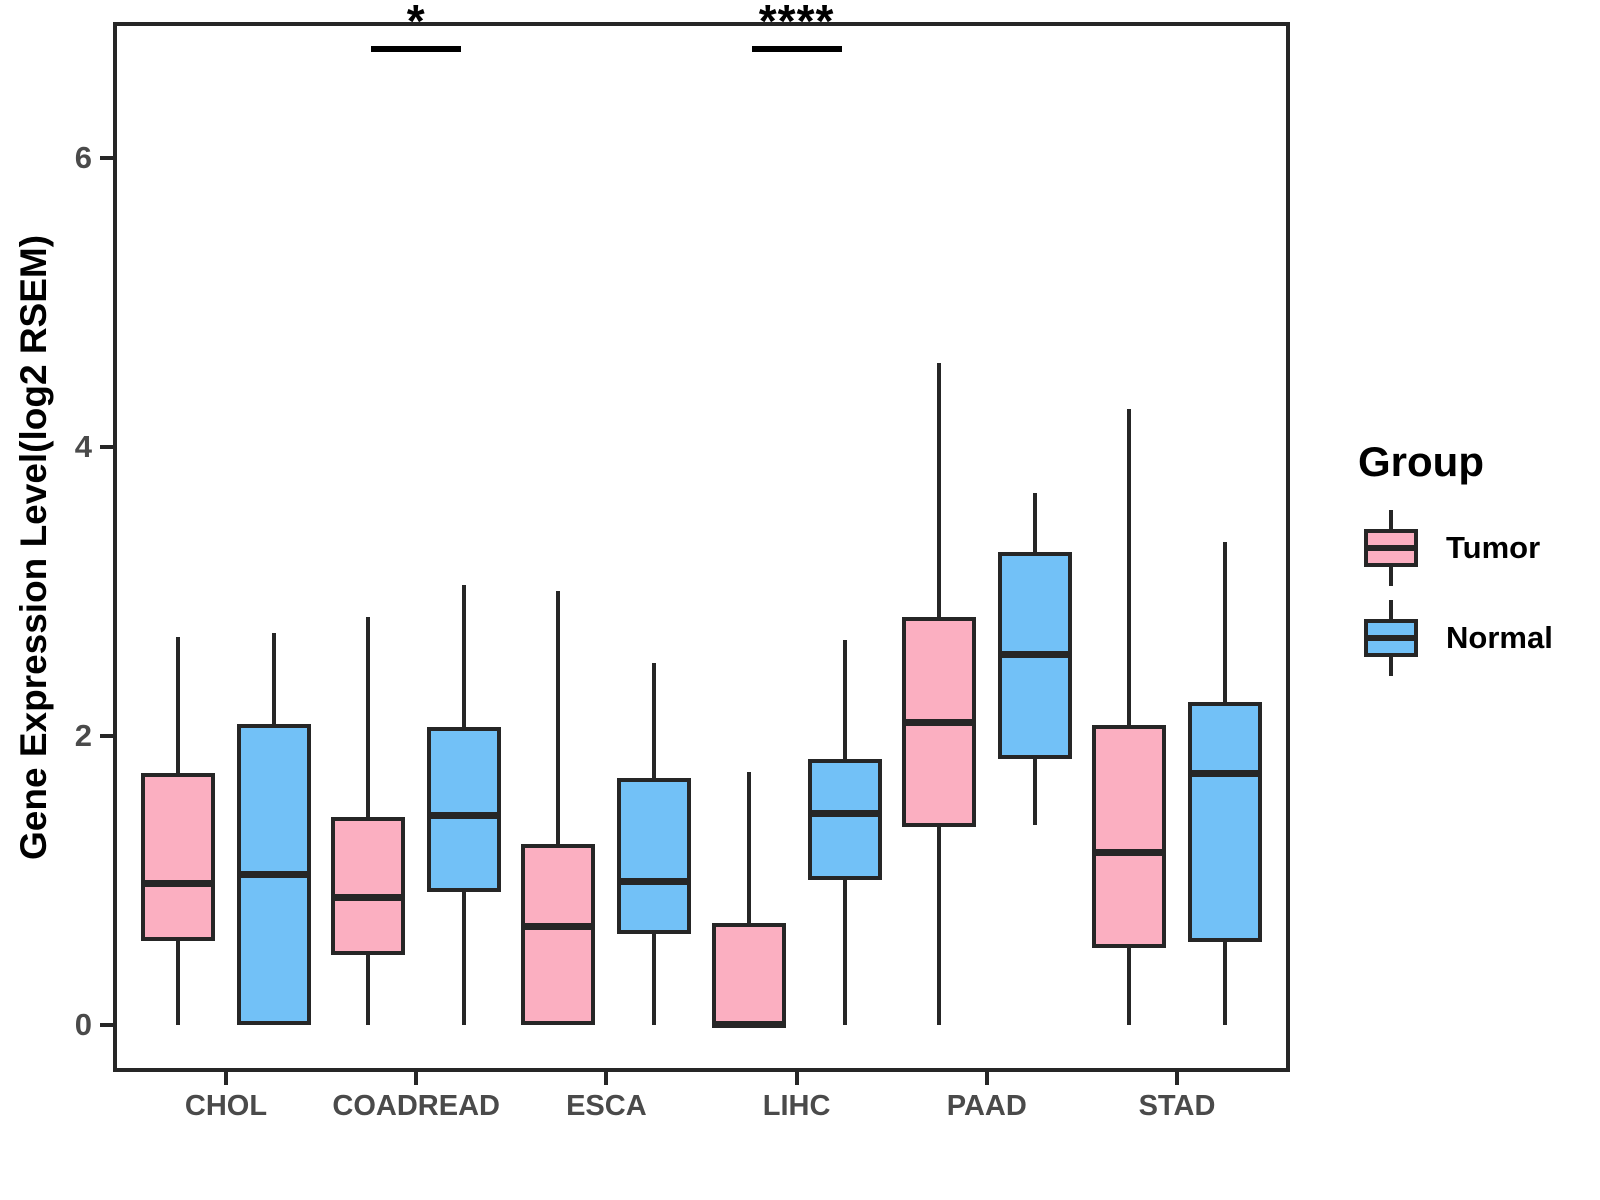  I want to click on stad-normal-upper-whisker, so click(1225, 622).